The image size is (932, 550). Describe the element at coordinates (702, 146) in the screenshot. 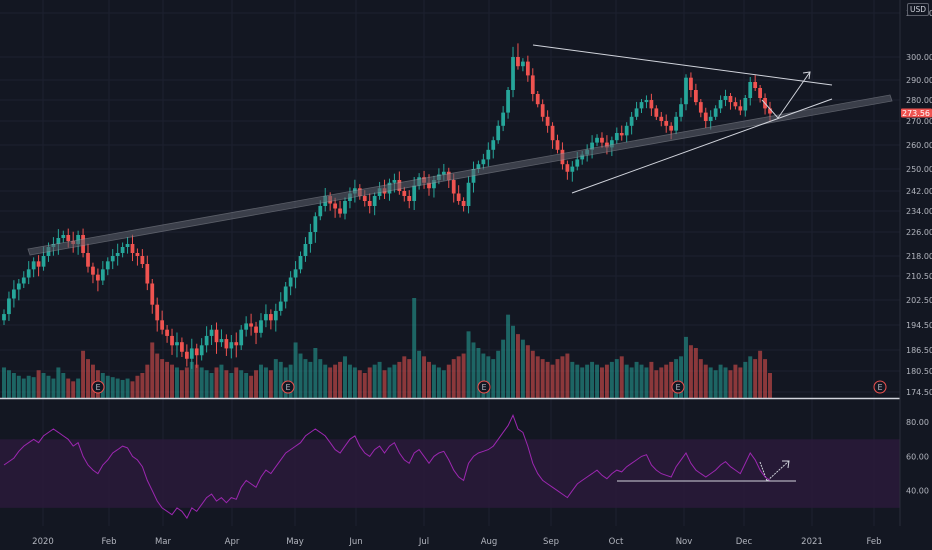

I see `triangle-lower-line` at that location.